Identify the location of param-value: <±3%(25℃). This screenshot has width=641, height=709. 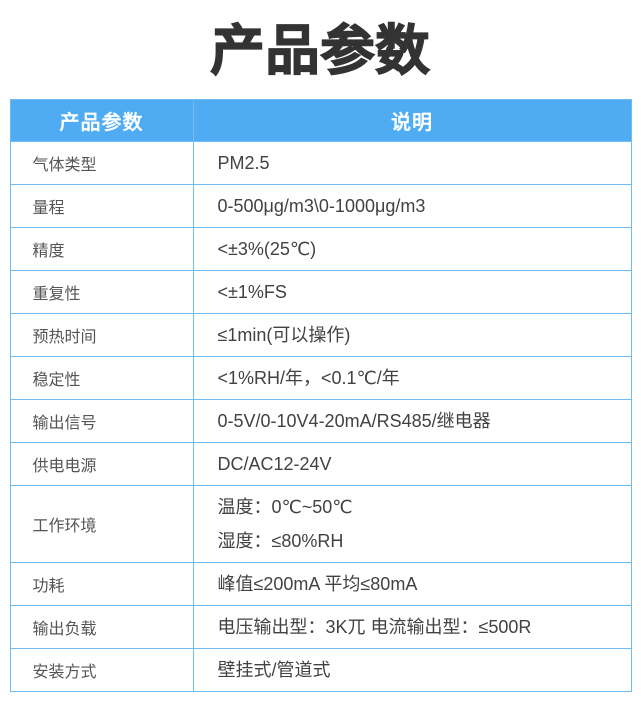
(412, 249).